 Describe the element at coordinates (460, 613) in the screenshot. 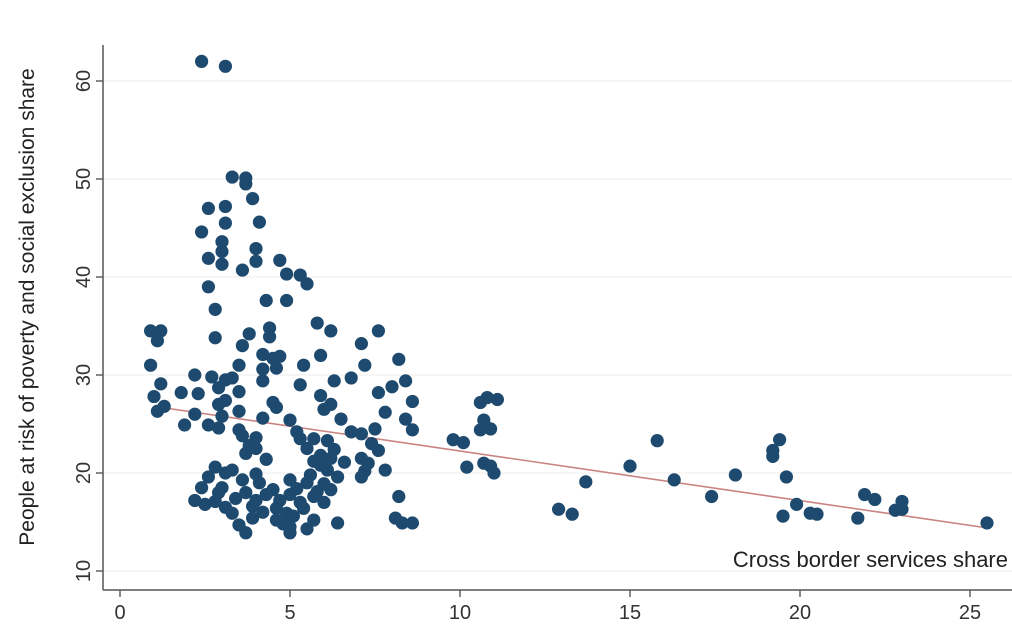

I see `x-tick-label: 10` at that location.